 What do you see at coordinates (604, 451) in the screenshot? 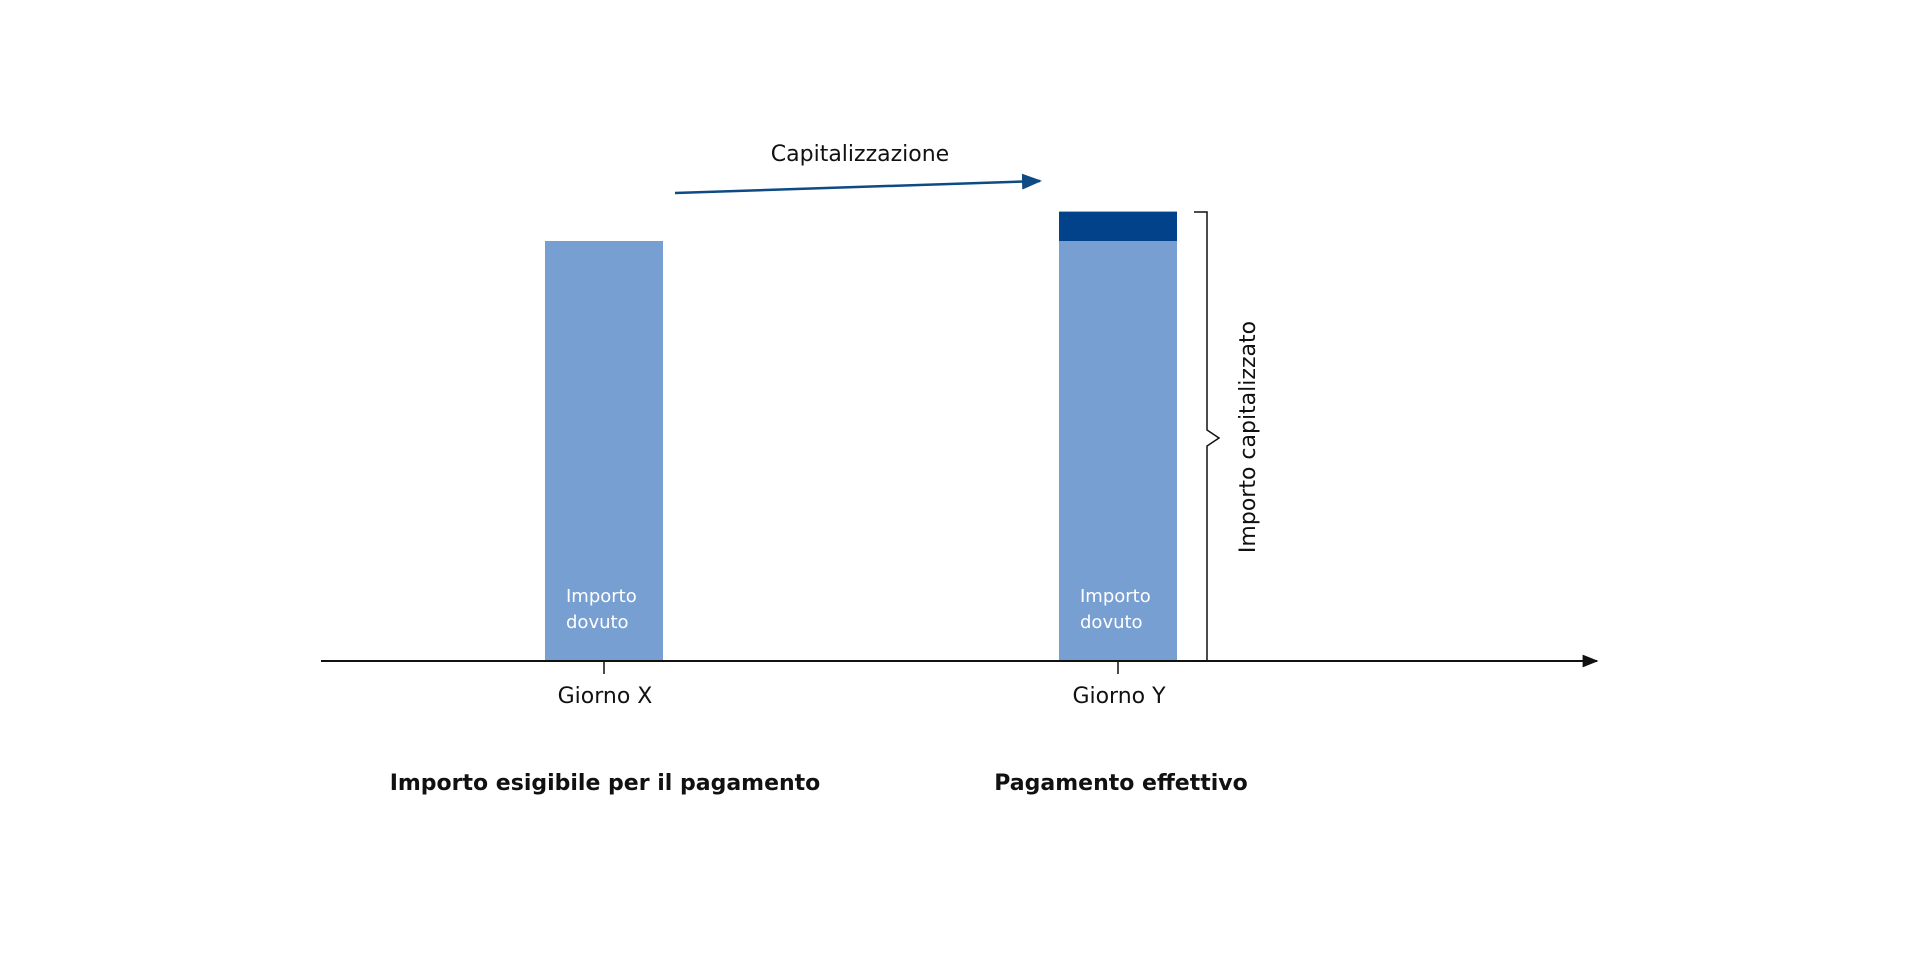
I see `bar-giorno-x-base` at bounding box center [604, 451].